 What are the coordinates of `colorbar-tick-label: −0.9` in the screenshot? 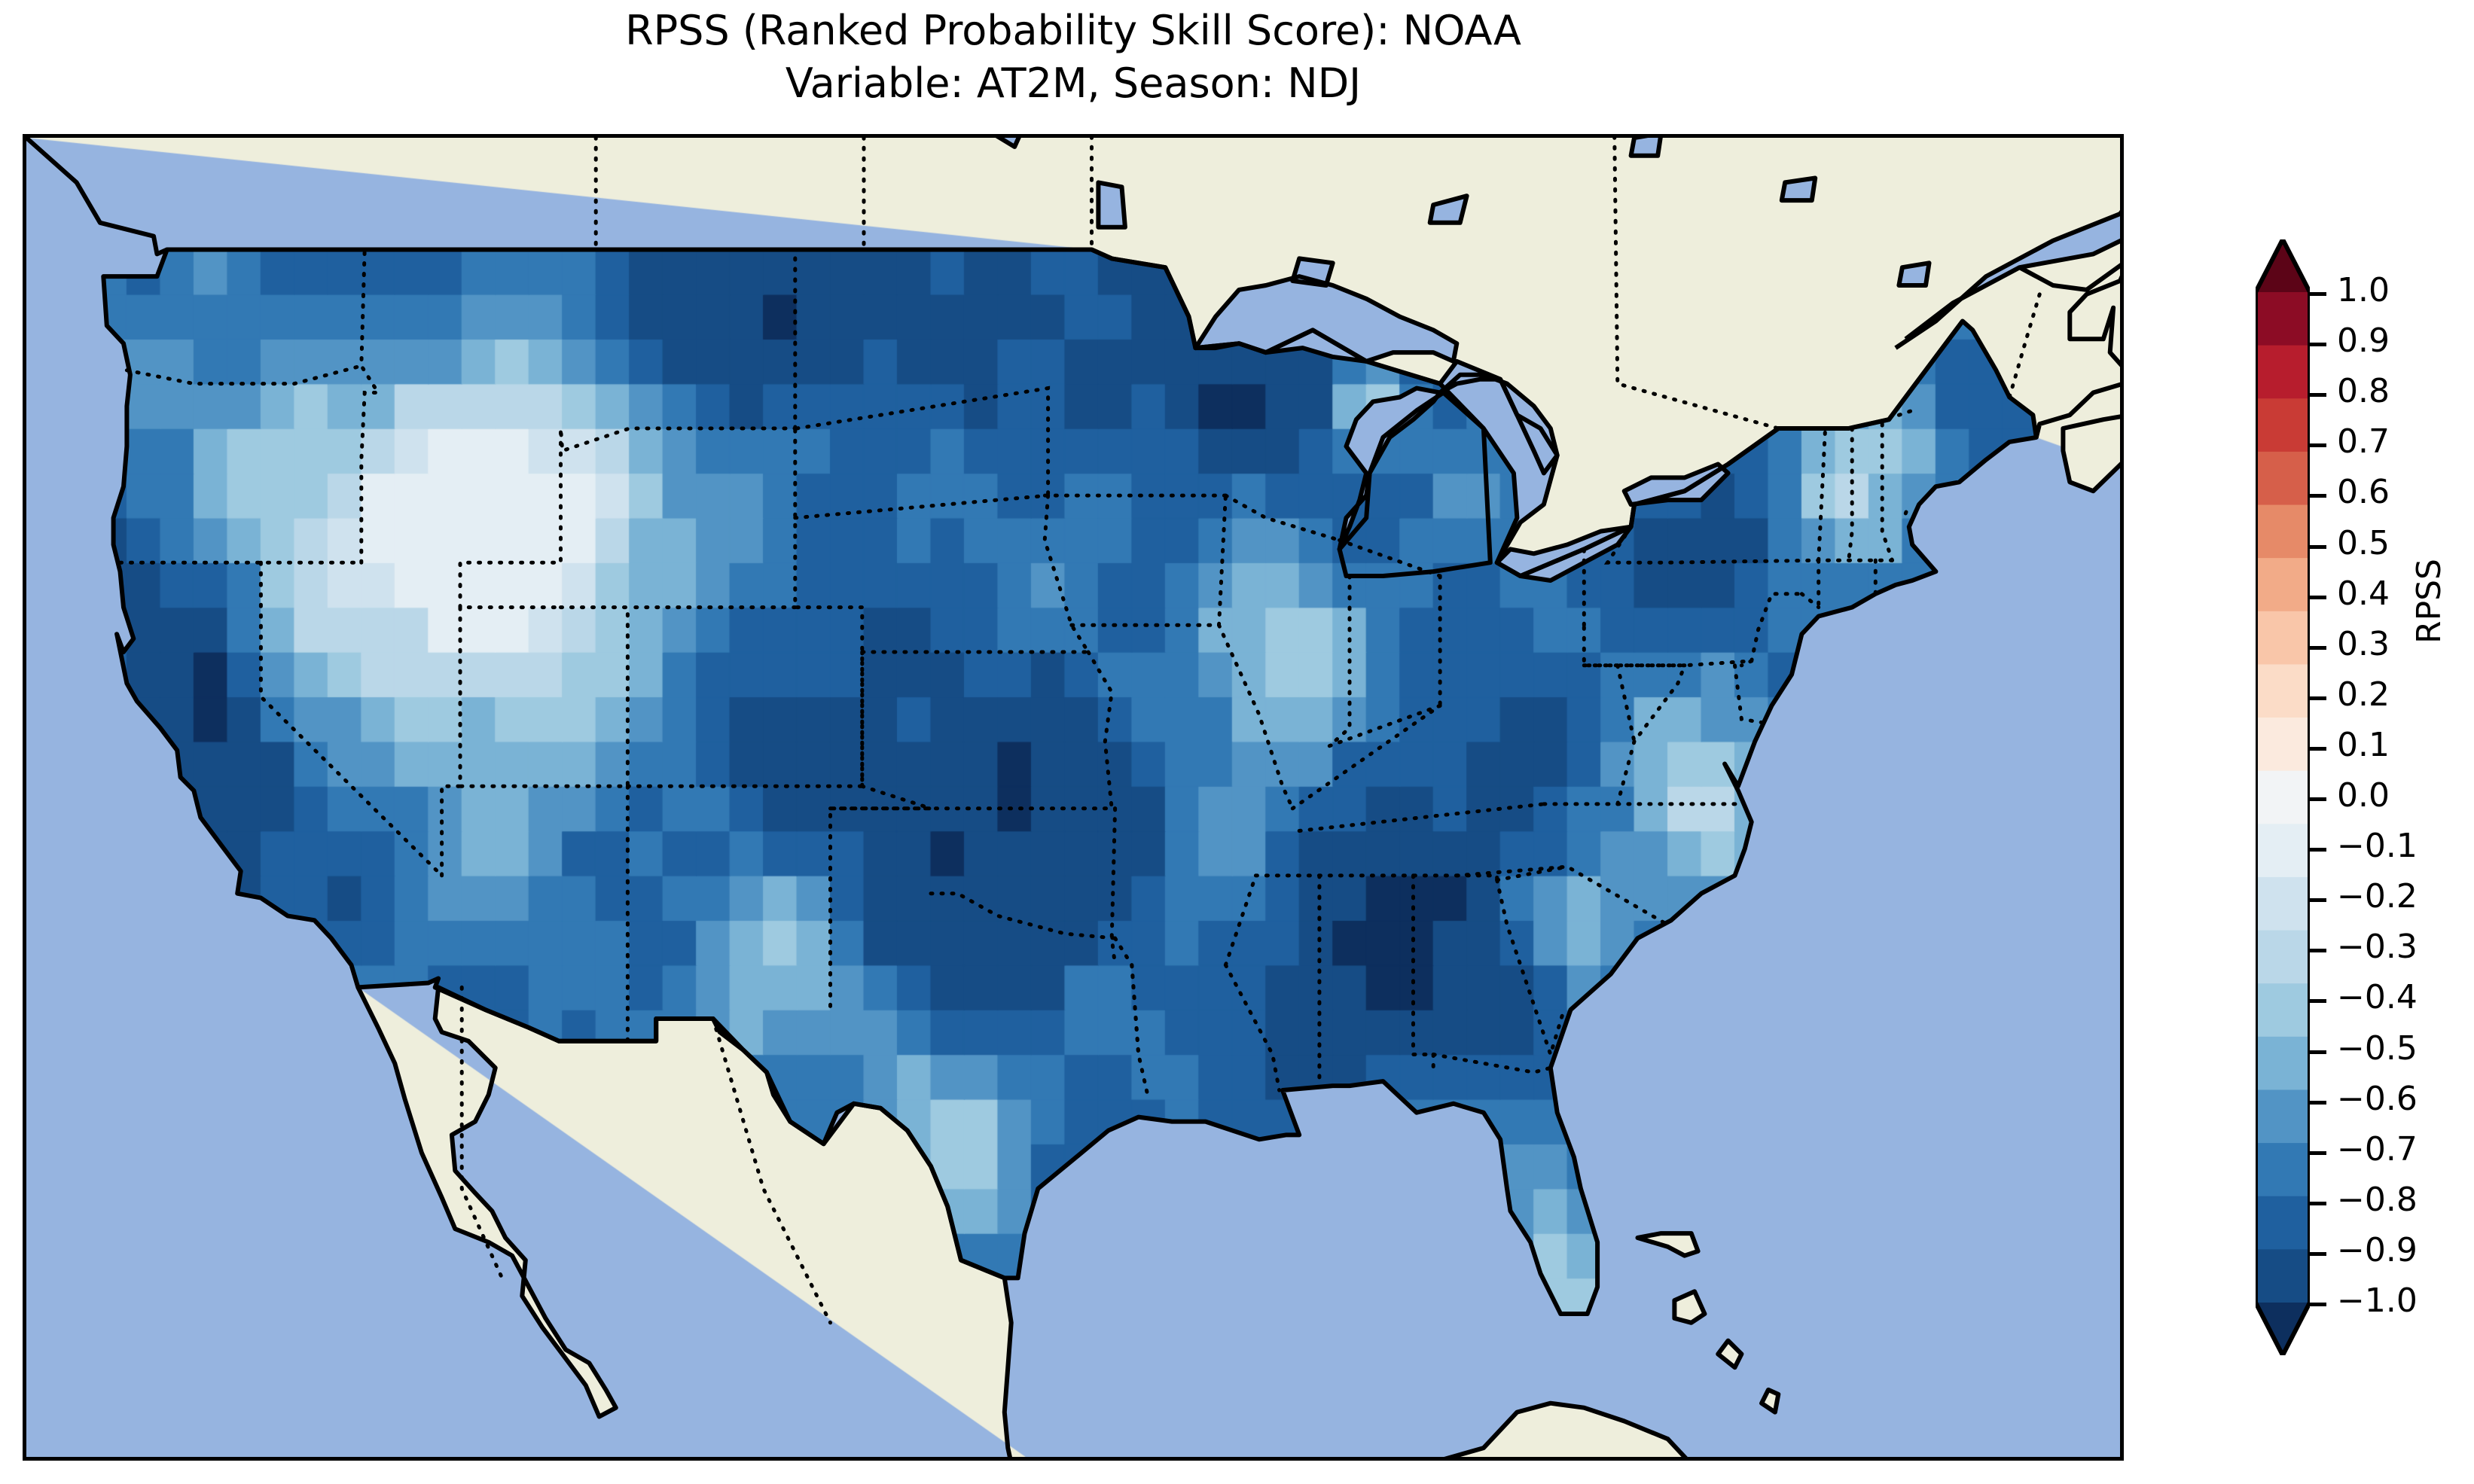 It's located at (2377, 1249).